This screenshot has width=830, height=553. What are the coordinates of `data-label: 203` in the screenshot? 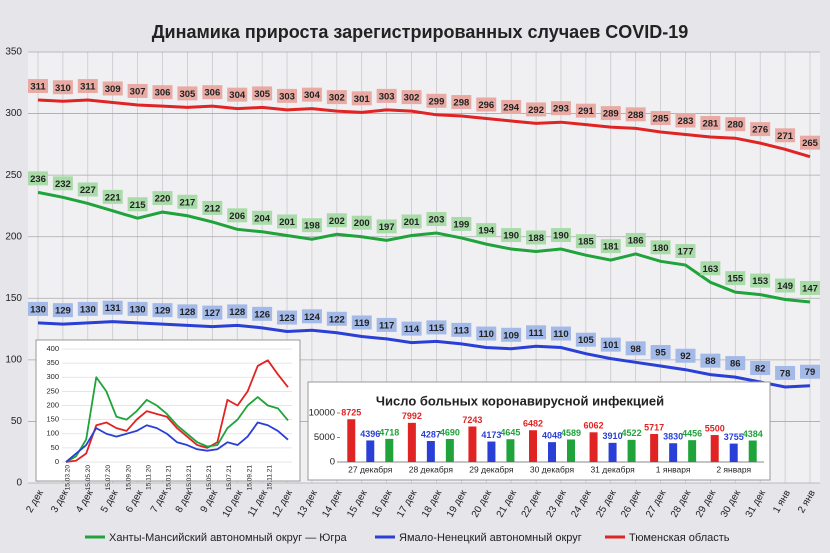 It's located at (437, 220).